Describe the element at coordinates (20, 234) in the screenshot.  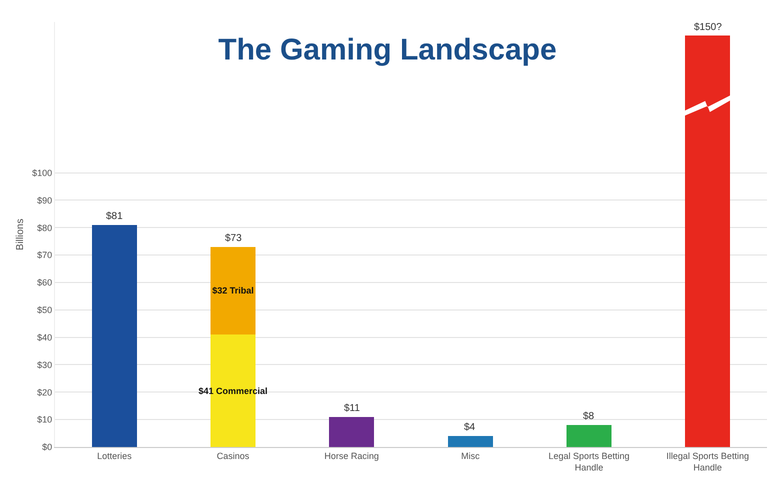
I see `y-axis-title: Billions` at that location.